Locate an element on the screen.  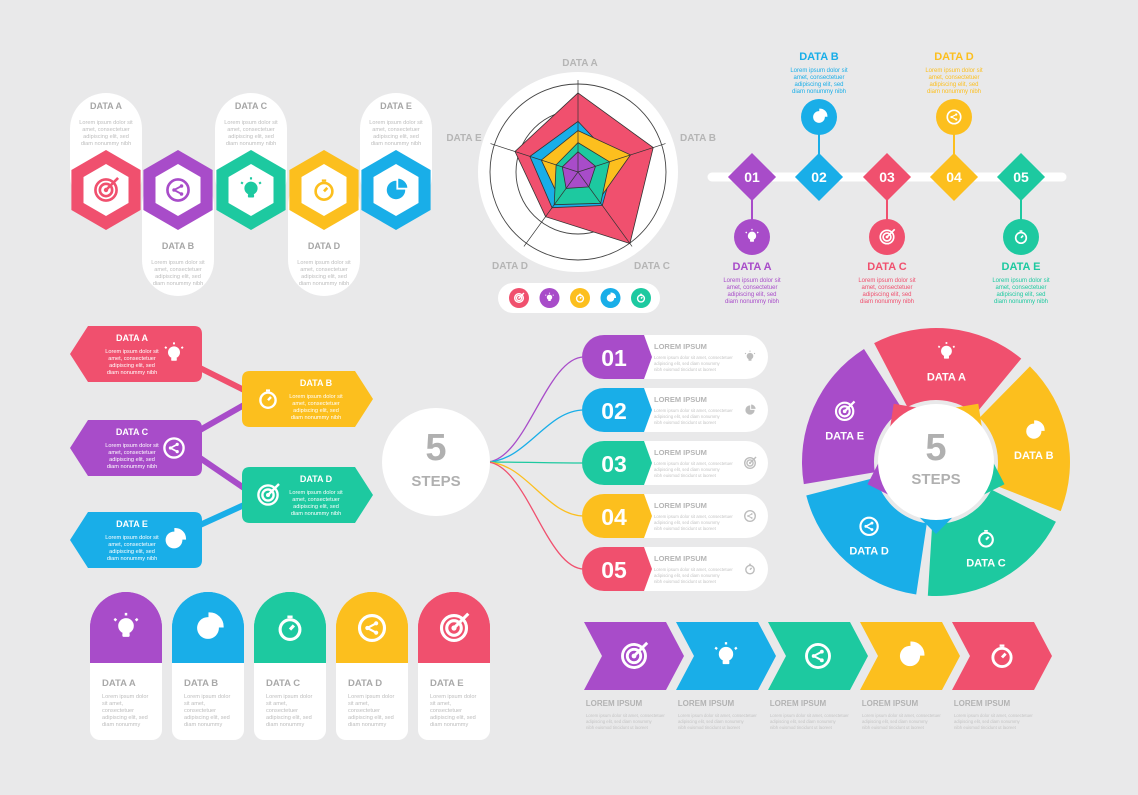
steps-ring: DATA A DATA B DATA C DATA D DATA E 5 STEPS is located at coordinates (936, 461).